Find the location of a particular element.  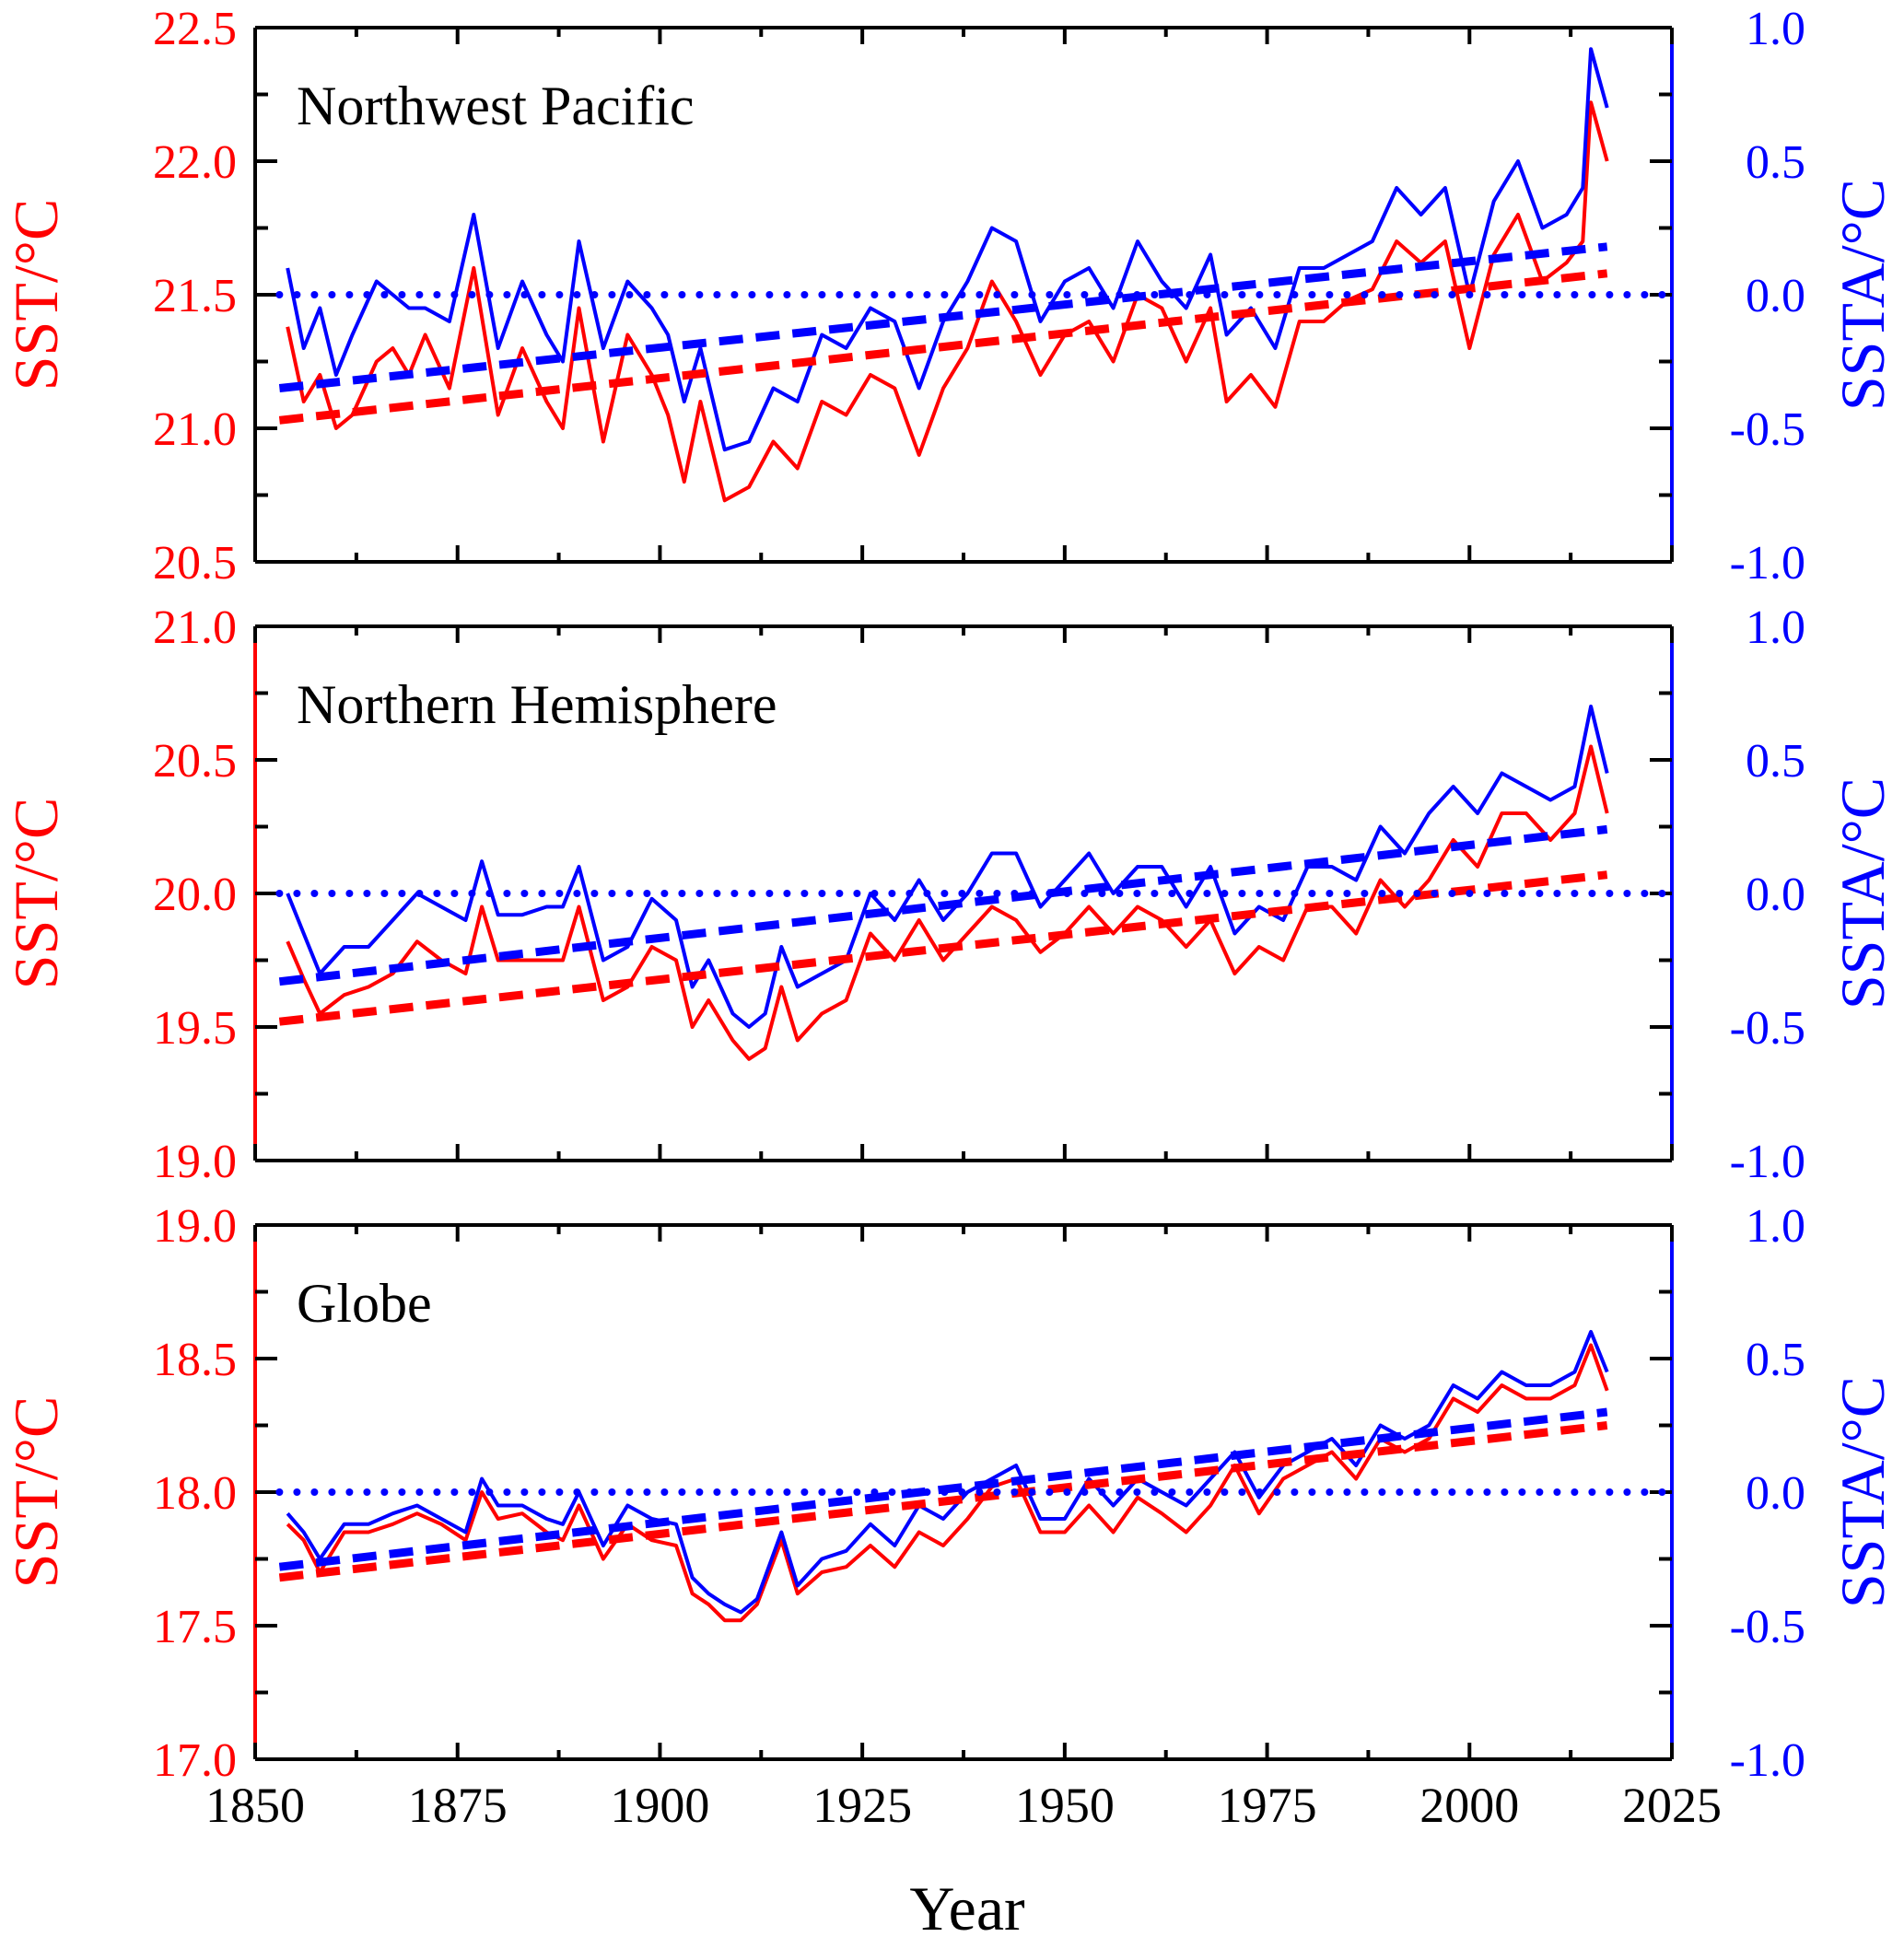

left-tick-label: 18.5 is located at coordinates (195, 1360).